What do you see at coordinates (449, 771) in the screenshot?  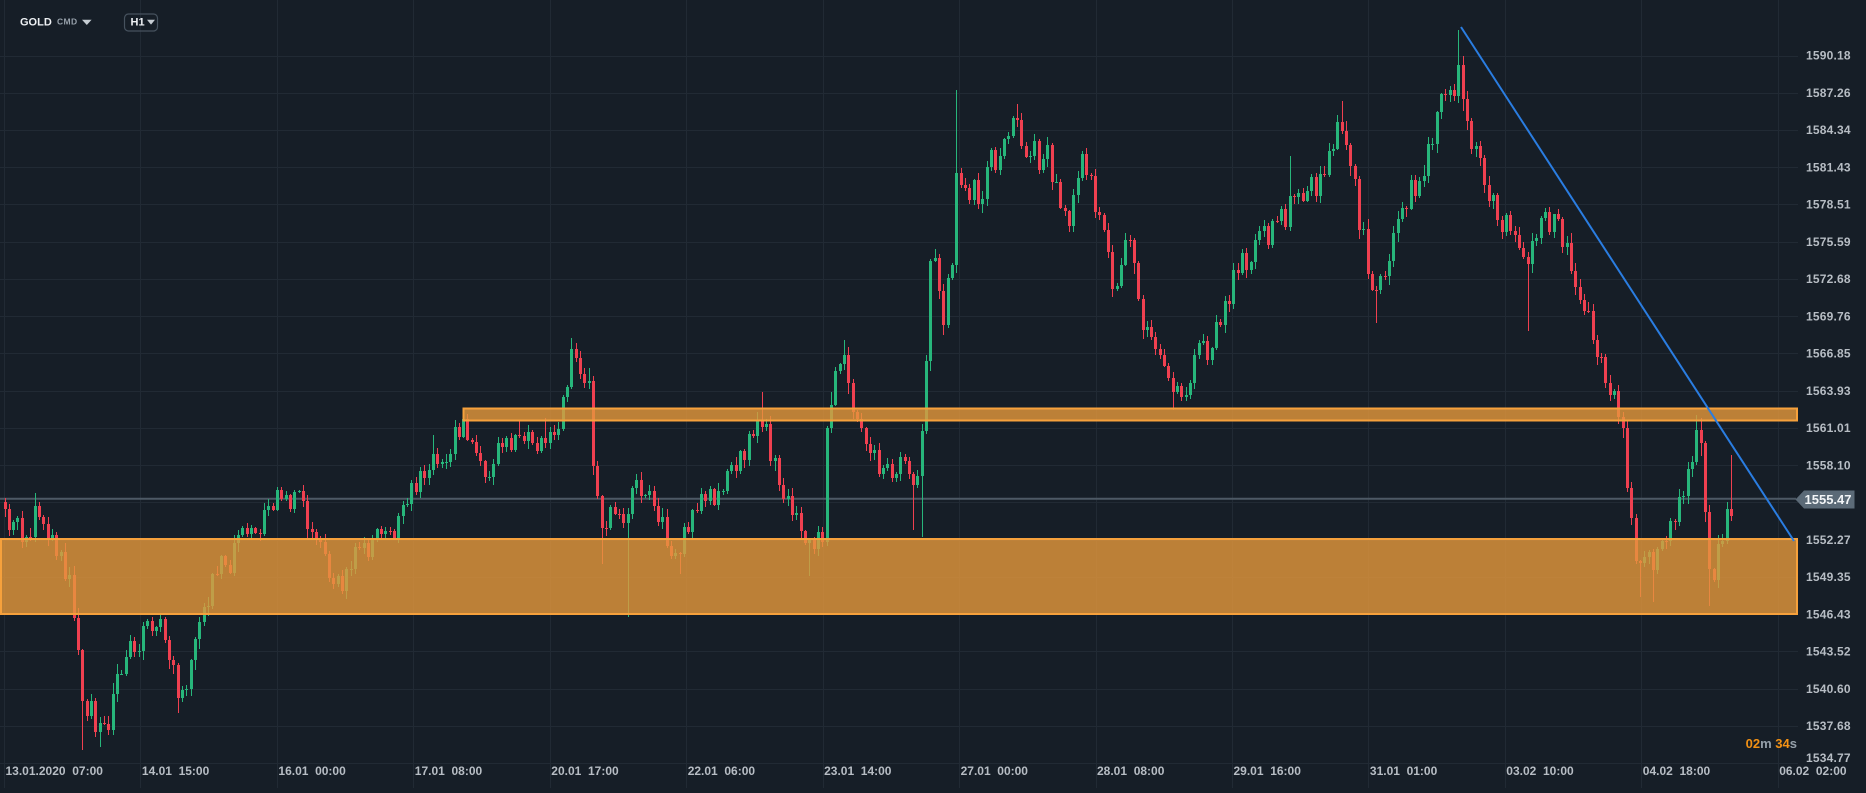 I see `svg-text: 17.01 08:00` at bounding box center [449, 771].